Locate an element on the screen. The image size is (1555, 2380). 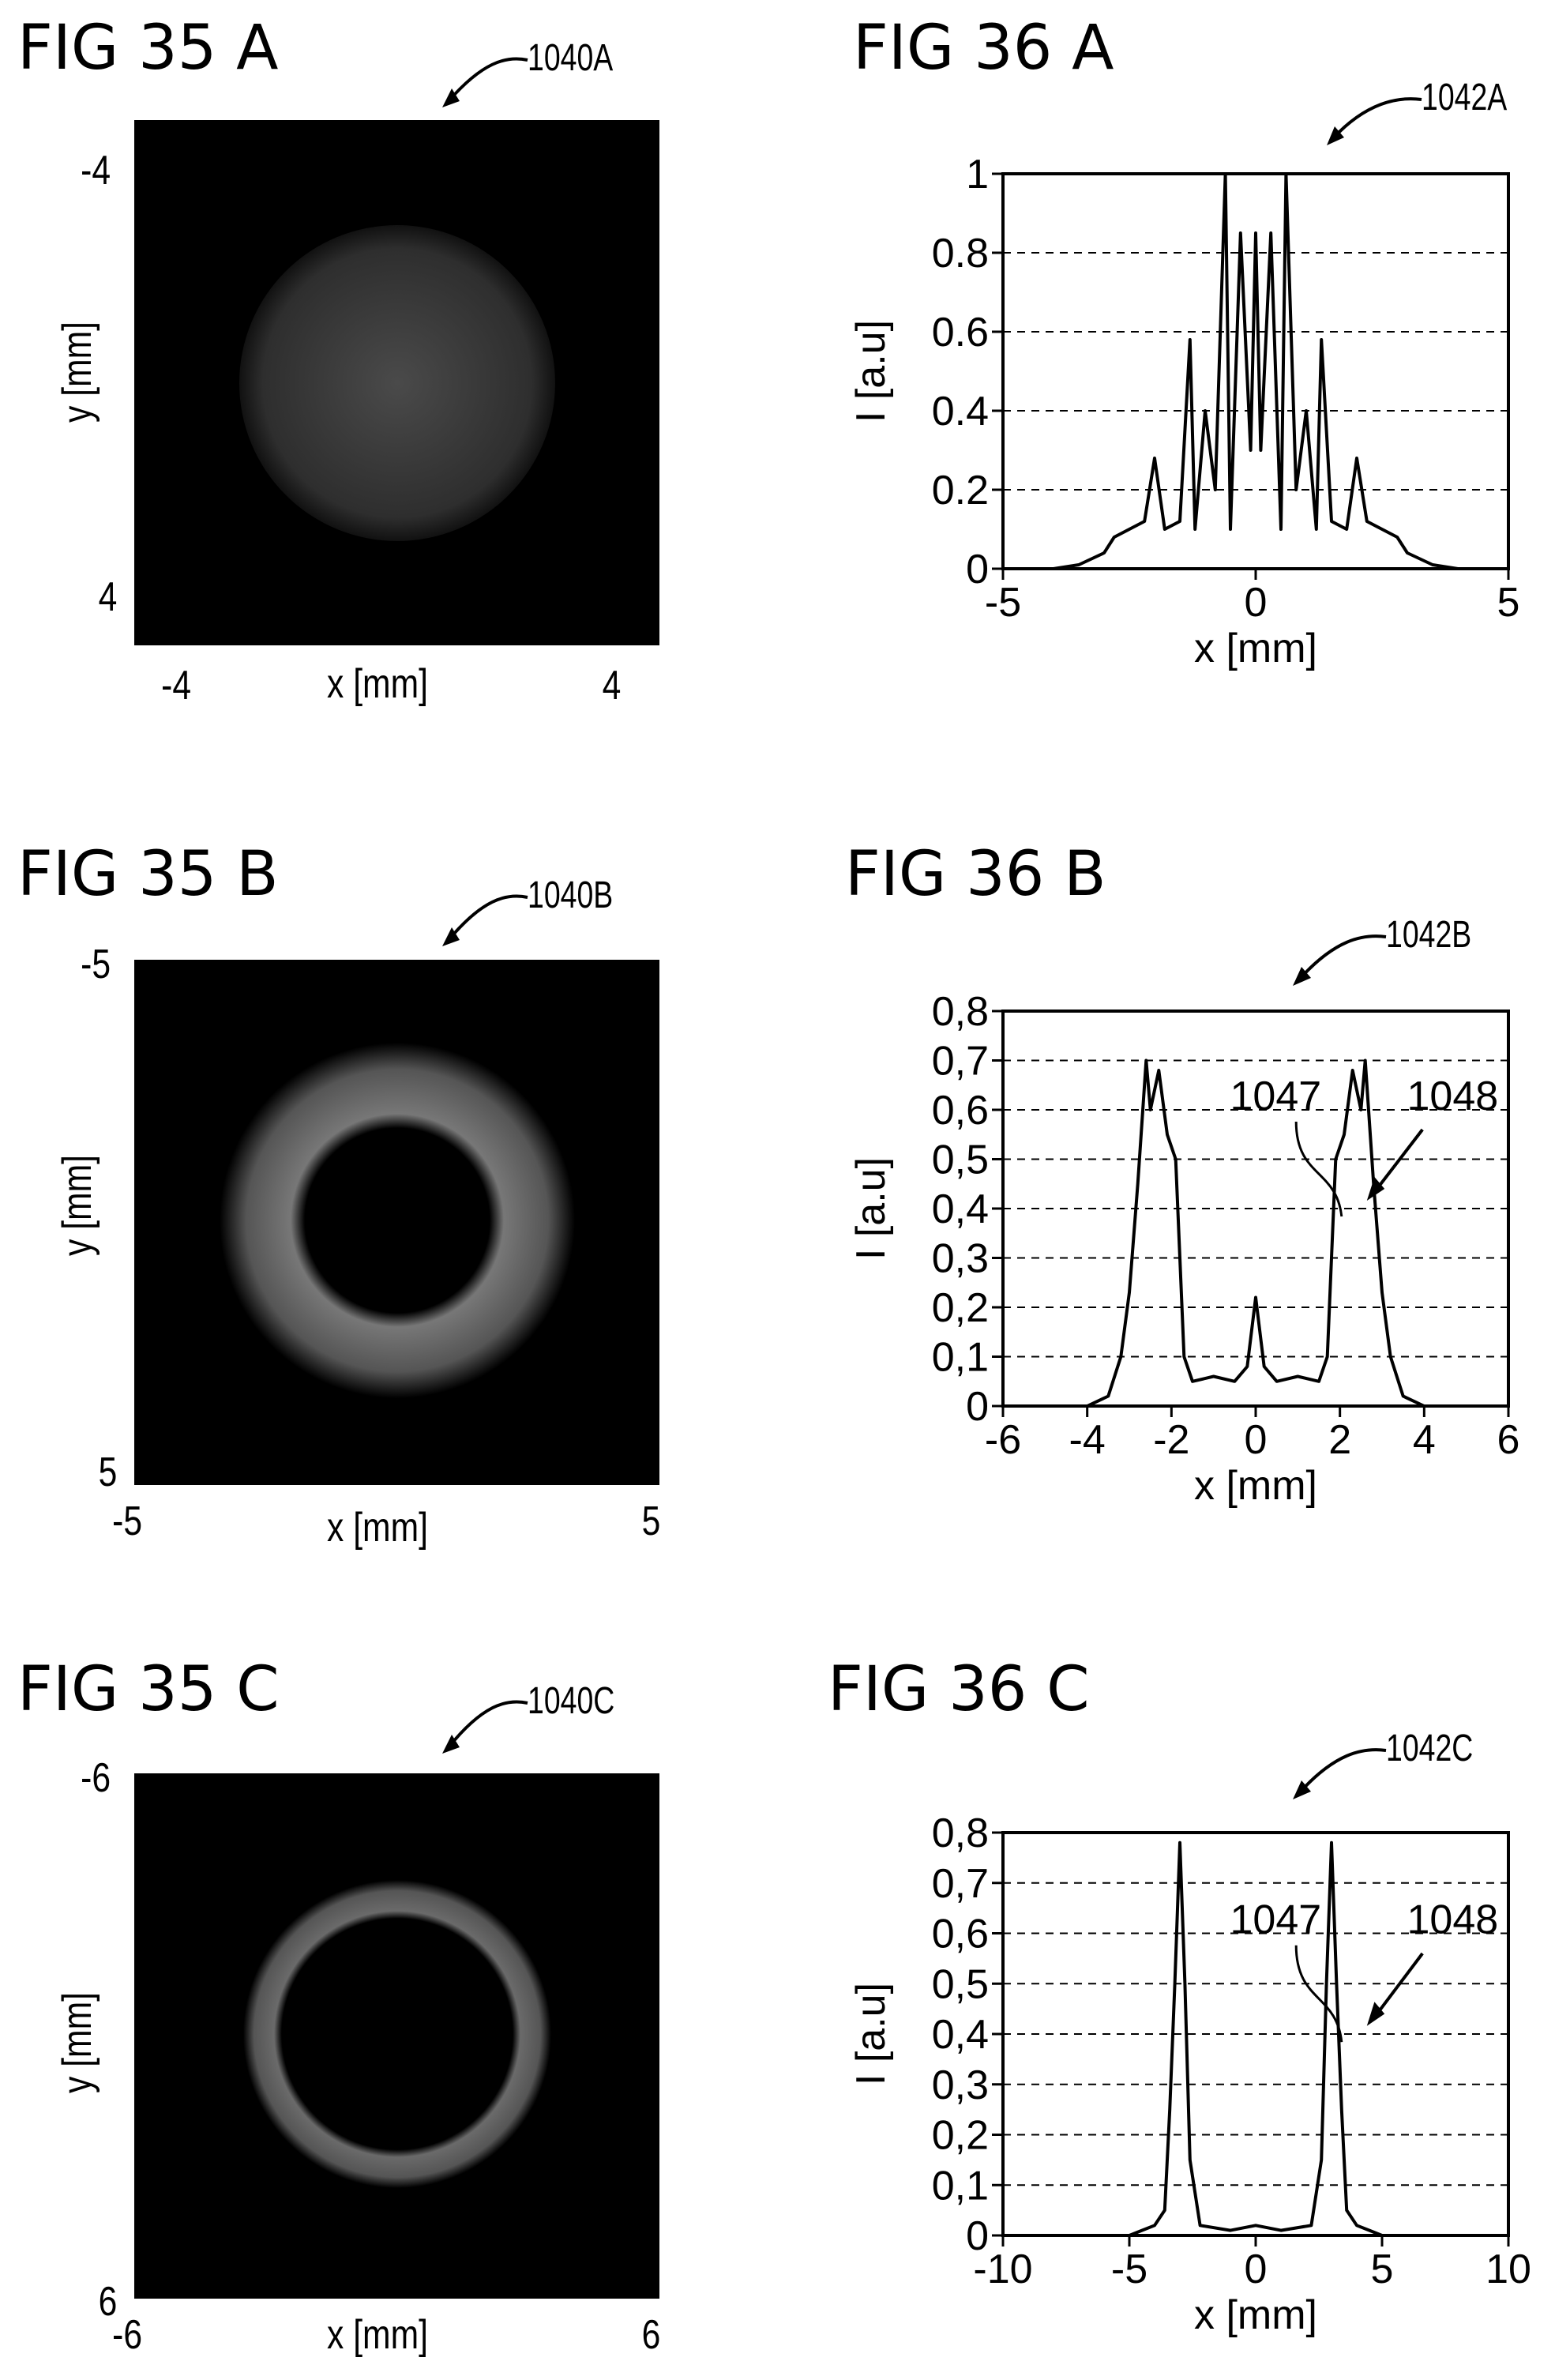
fig-35a-pattern is located at coordinates (397, 383).